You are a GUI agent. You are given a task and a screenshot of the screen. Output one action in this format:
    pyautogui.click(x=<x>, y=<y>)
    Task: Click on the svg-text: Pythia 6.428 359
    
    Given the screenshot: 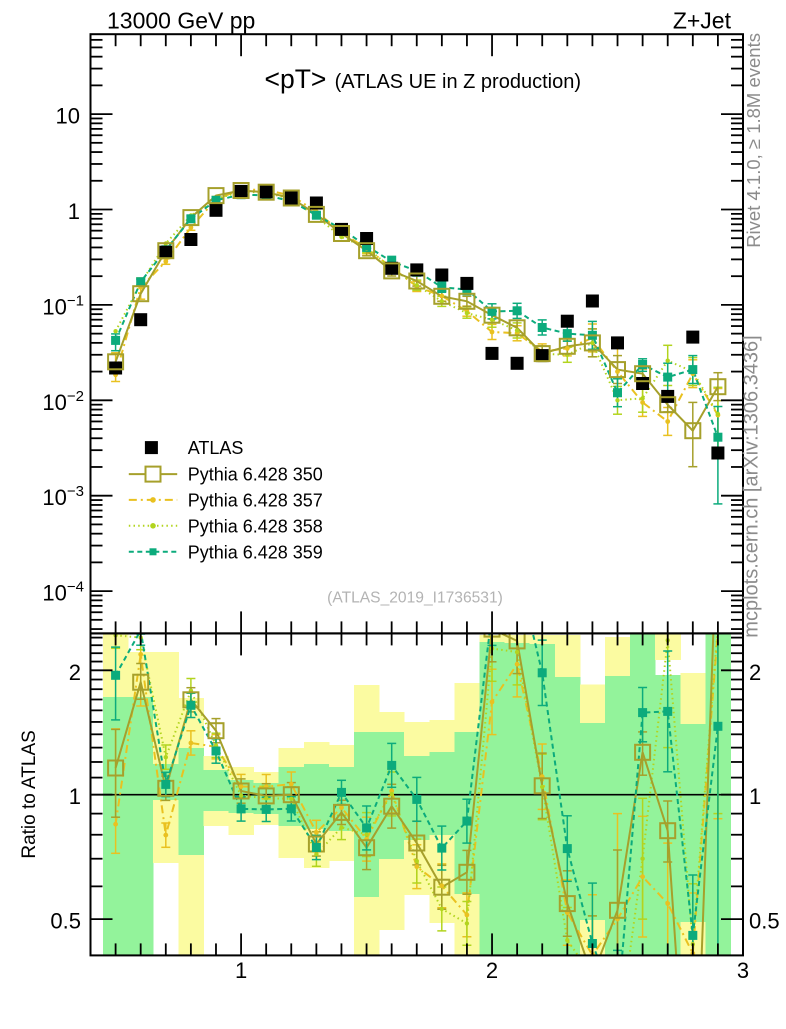 What is the action you would take?
    pyautogui.click(x=255, y=552)
    